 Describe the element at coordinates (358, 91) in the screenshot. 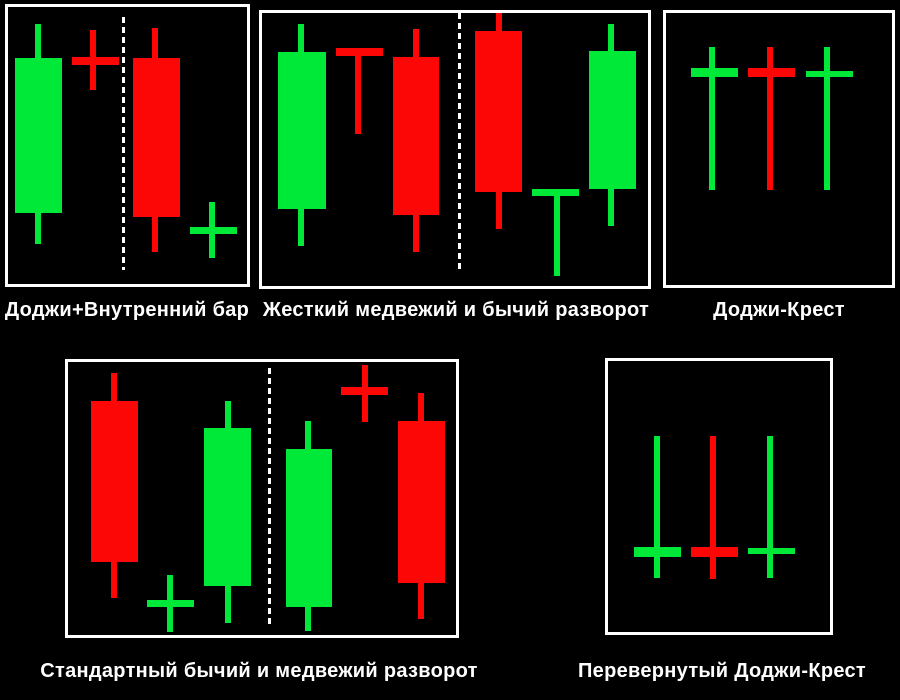

I see `bearish-dragonfly-doji-wick` at that location.